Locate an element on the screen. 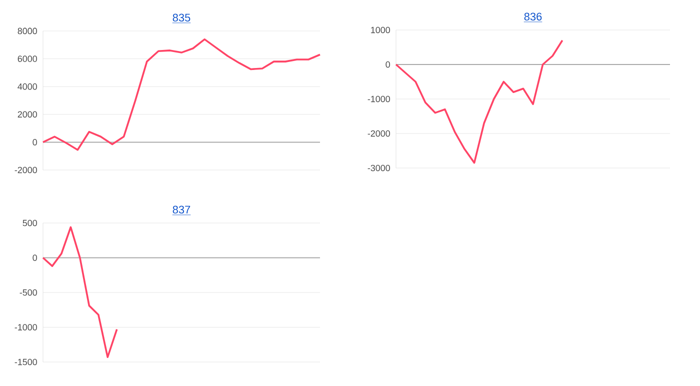 The image size is (700, 386). chart-title: 836 is located at coordinates (533, 16).